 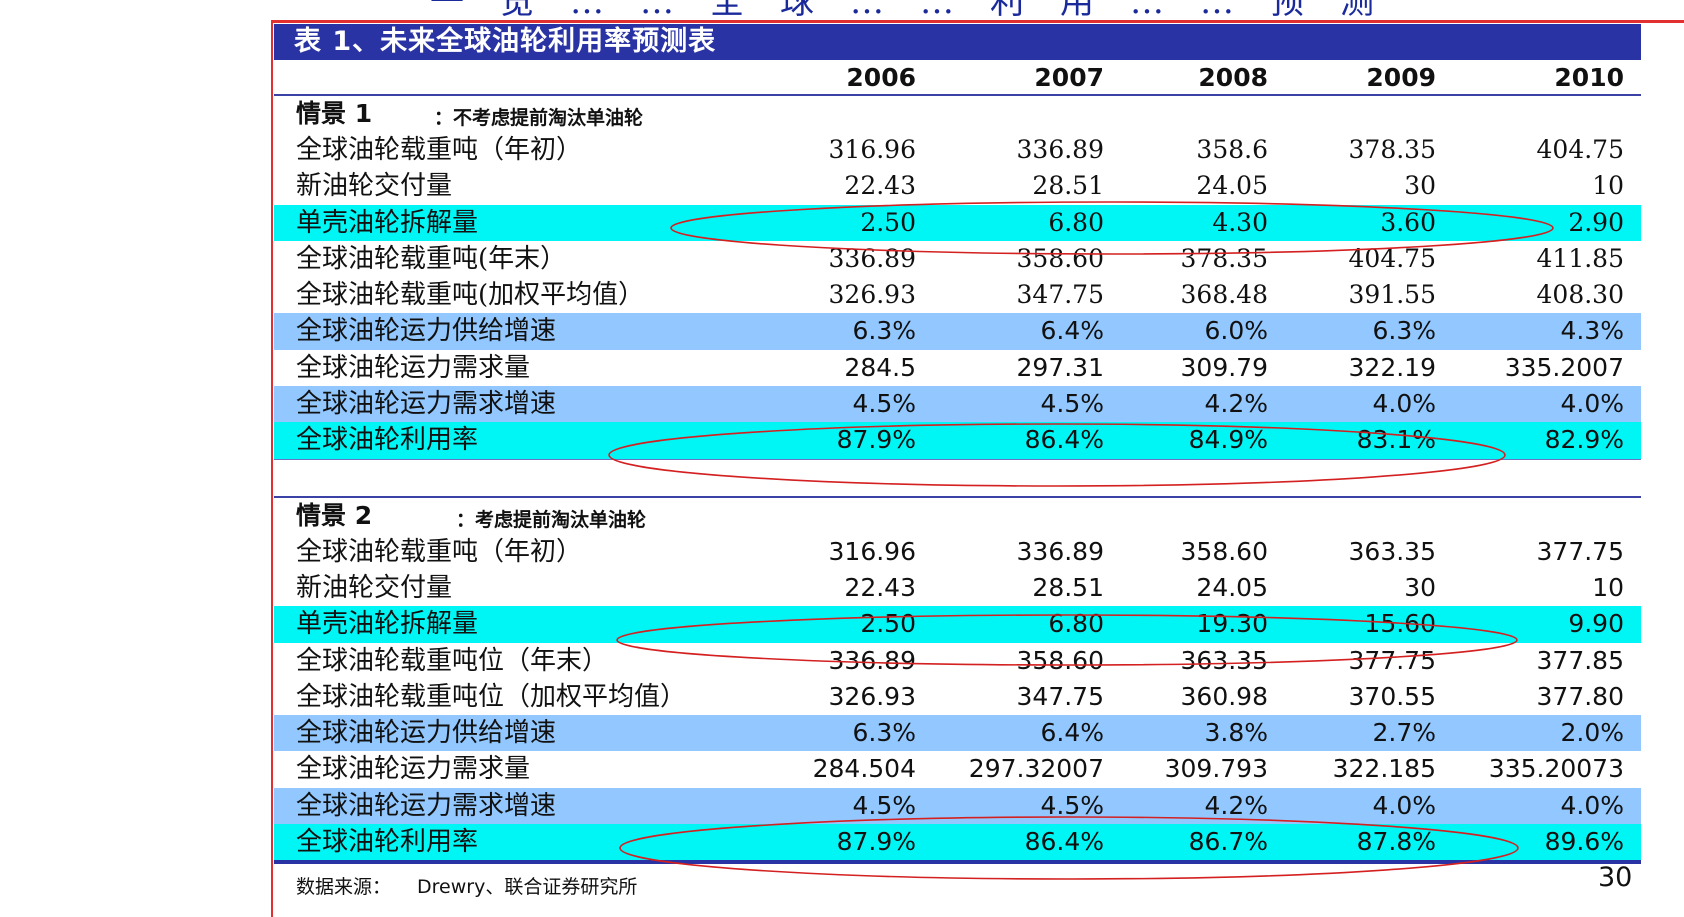 What do you see at coordinates (452, 660) in the screenshot?
I see `row-label: 全球油轮载重吨位（年末）` at bounding box center [452, 660].